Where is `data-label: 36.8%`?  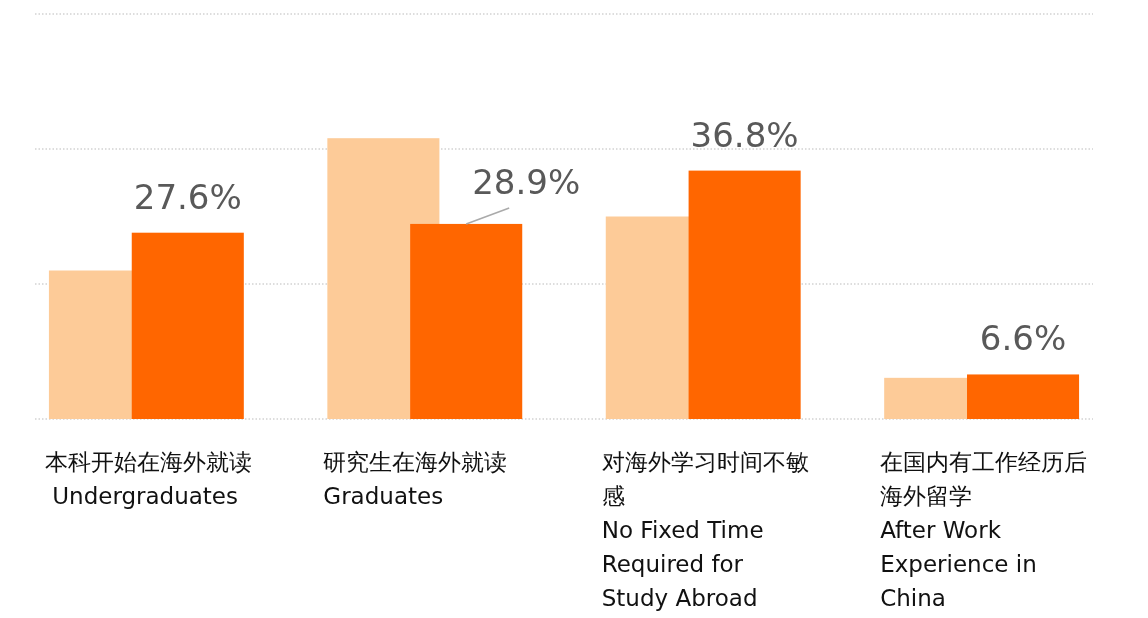 data-label: 36.8% is located at coordinates (744, 134).